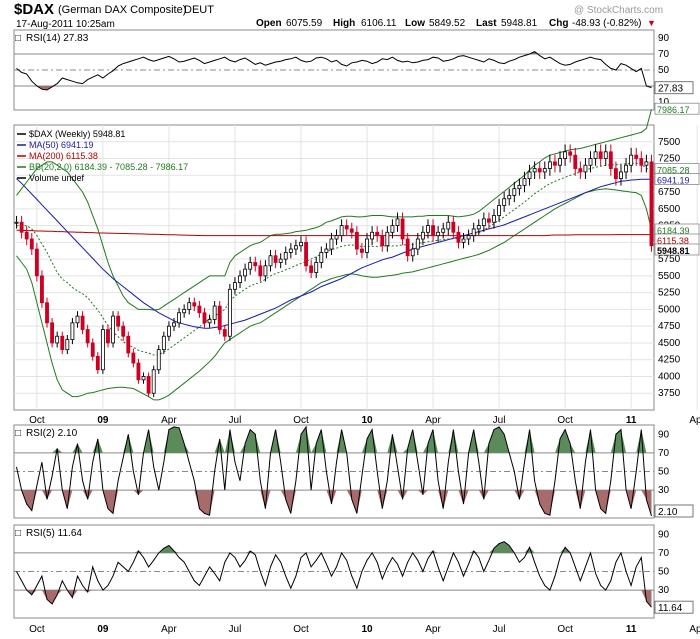  What do you see at coordinates (433, 629) in the screenshot?
I see `bottom-x-tick-6: Apr` at bounding box center [433, 629].